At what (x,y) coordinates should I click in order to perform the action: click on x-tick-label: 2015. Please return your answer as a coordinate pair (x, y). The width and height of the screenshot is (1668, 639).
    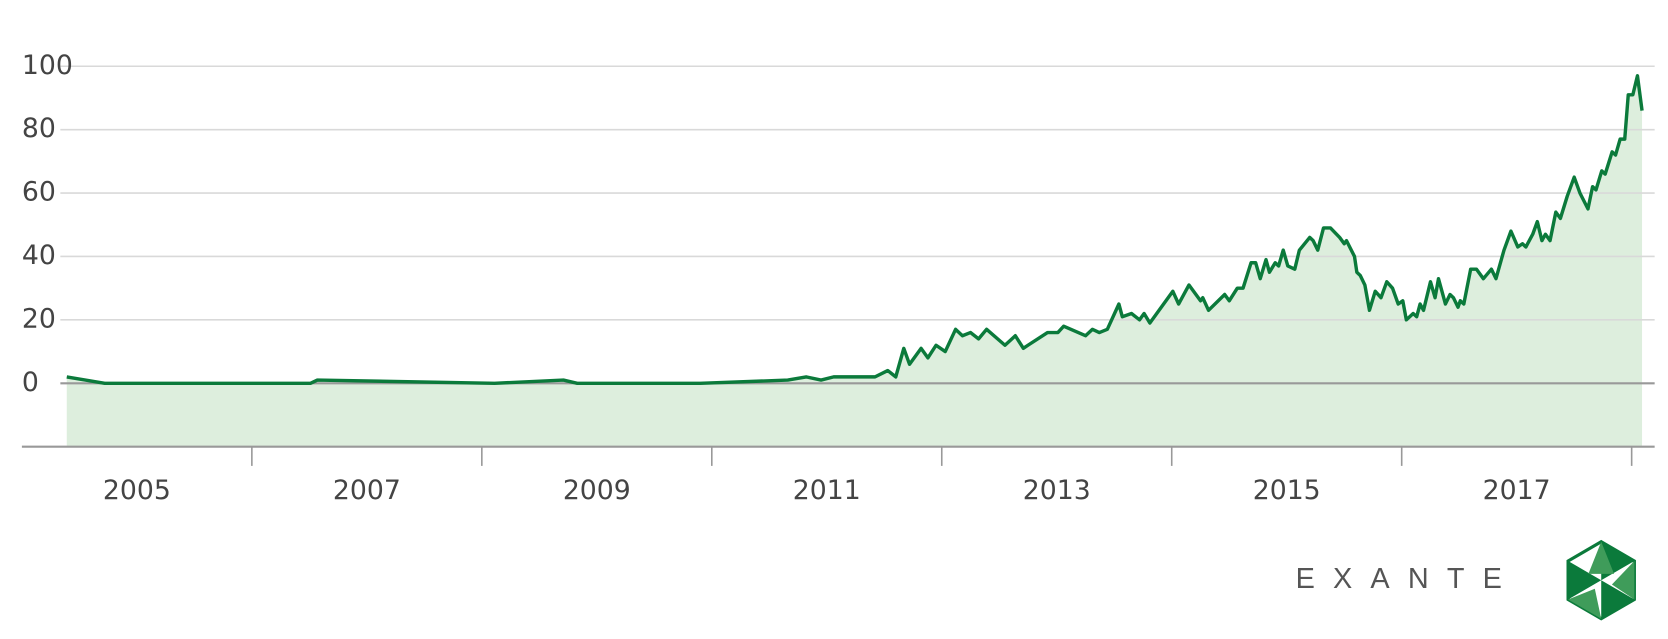
    Looking at the image, I should click on (1287, 490).